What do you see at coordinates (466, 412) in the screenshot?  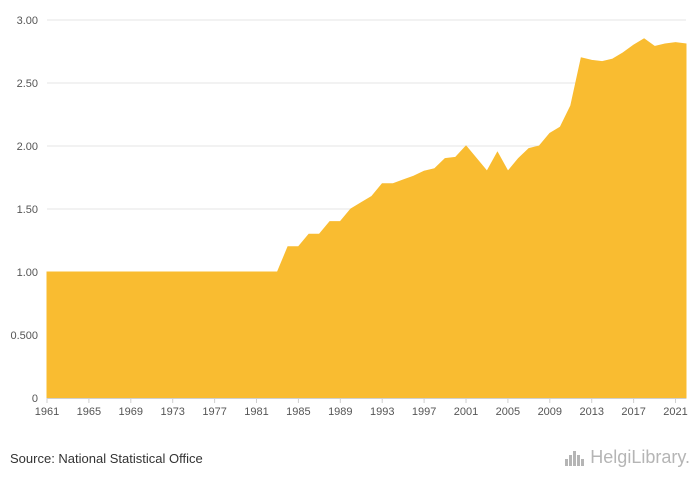 I see `x-tick-label: 2001` at bounding box center [466, 412].